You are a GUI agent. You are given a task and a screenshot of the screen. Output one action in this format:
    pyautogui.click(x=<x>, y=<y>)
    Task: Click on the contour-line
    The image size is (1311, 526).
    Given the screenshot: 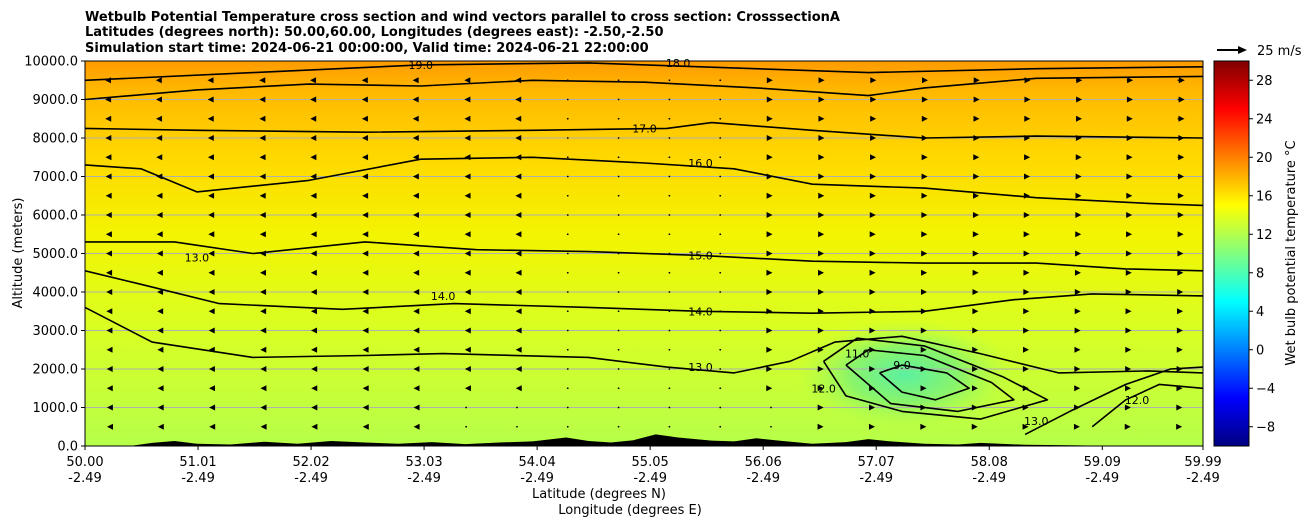 What is the action you would take?
    pyautogui.click(x=644, y=130)
    